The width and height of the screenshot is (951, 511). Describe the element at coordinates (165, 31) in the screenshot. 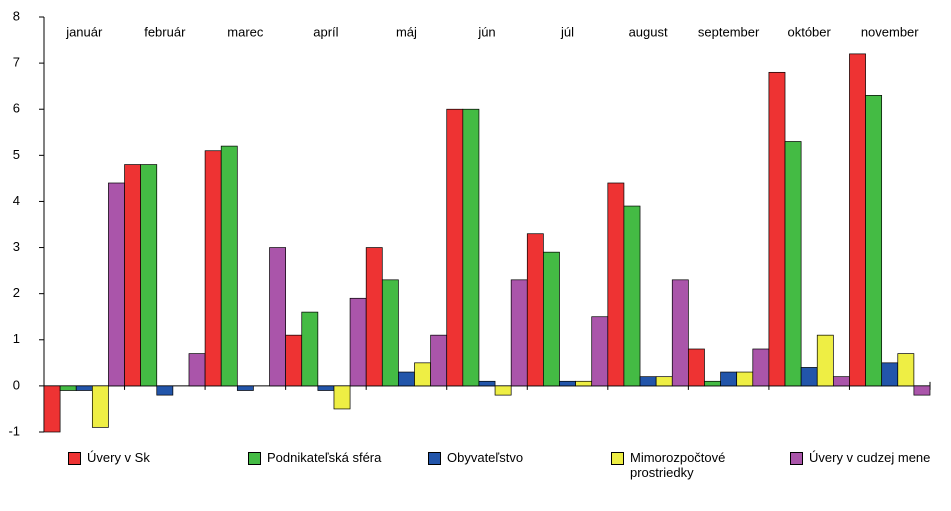

I see `category-label: február` at that location.